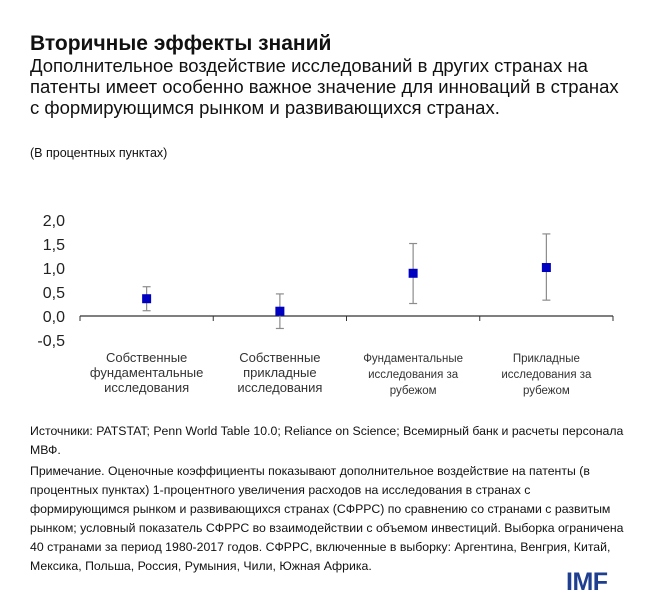 Image resolution: width=650 pixels, height=603 pixels. Describe the element at coordinates (546, 359) in the screenshot. I see `x-category-label: Прикладные` at that location.